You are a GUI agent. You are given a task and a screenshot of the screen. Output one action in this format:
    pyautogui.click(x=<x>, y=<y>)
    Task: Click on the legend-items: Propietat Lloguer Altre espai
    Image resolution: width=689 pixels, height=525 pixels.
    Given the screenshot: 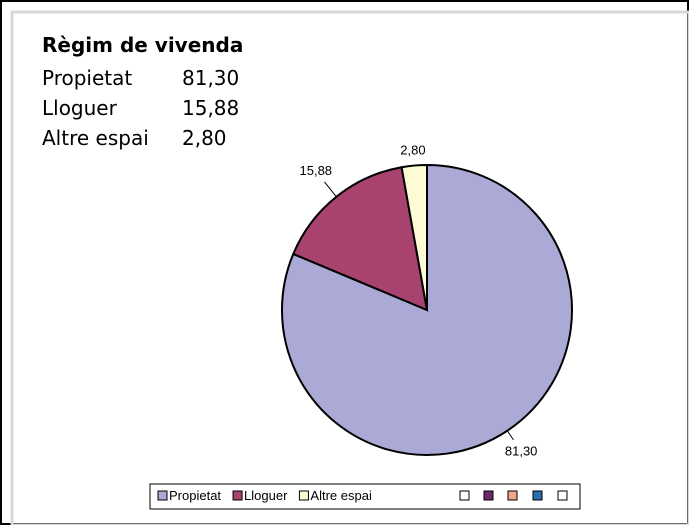 What is the action you would take?
    pyautogui.click(x=264, y=495)
    